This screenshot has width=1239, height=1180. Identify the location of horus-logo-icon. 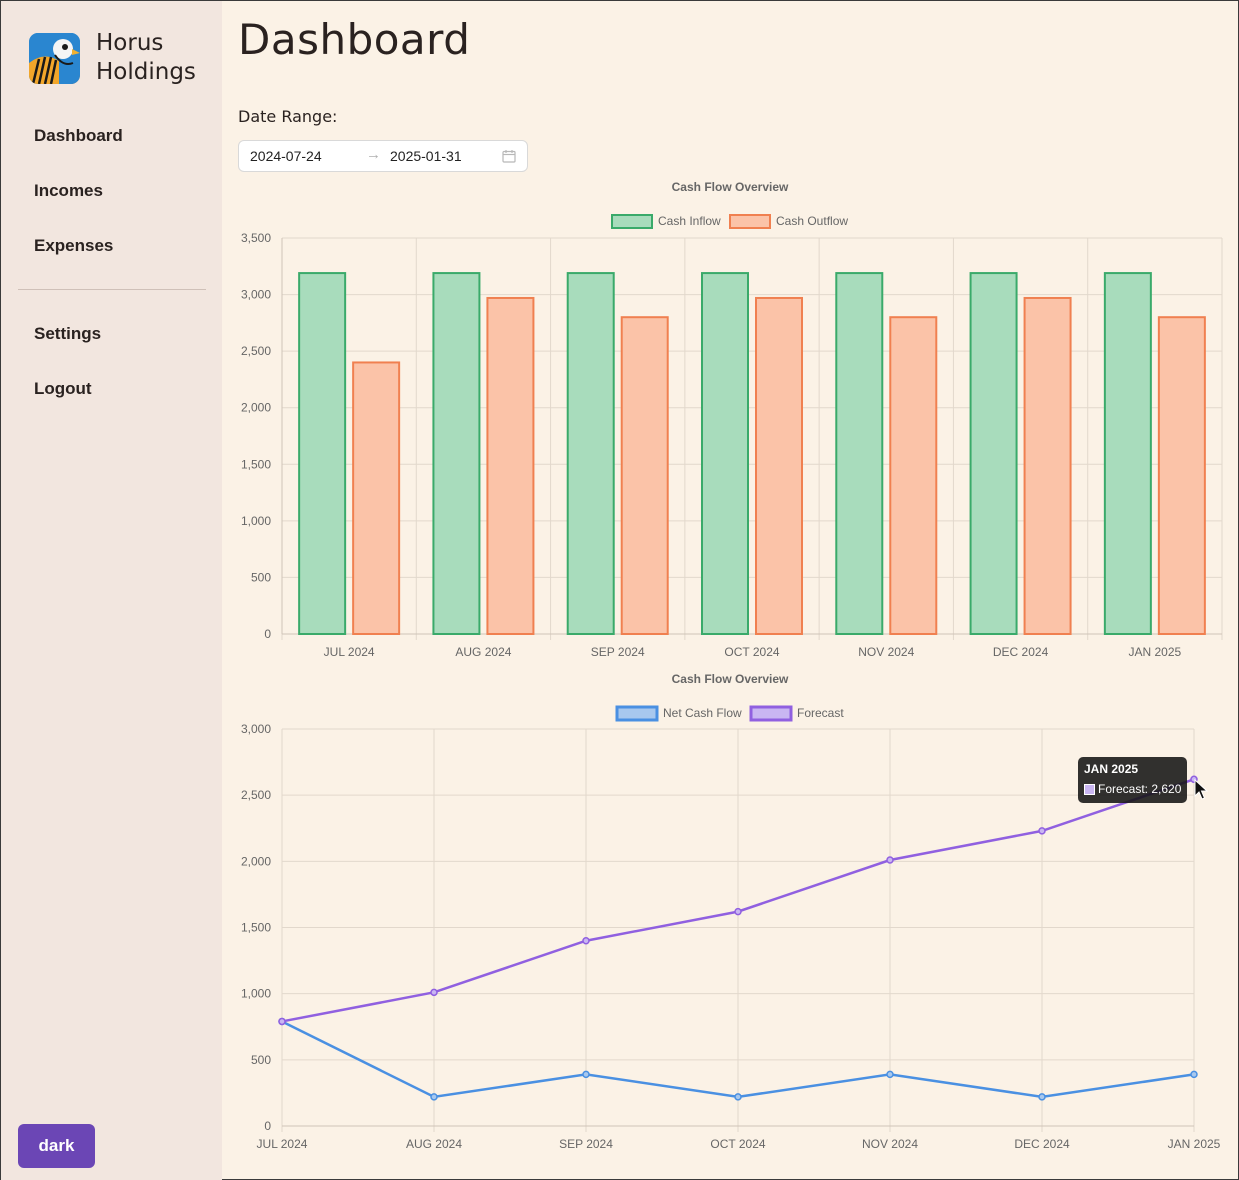
(54, 58).